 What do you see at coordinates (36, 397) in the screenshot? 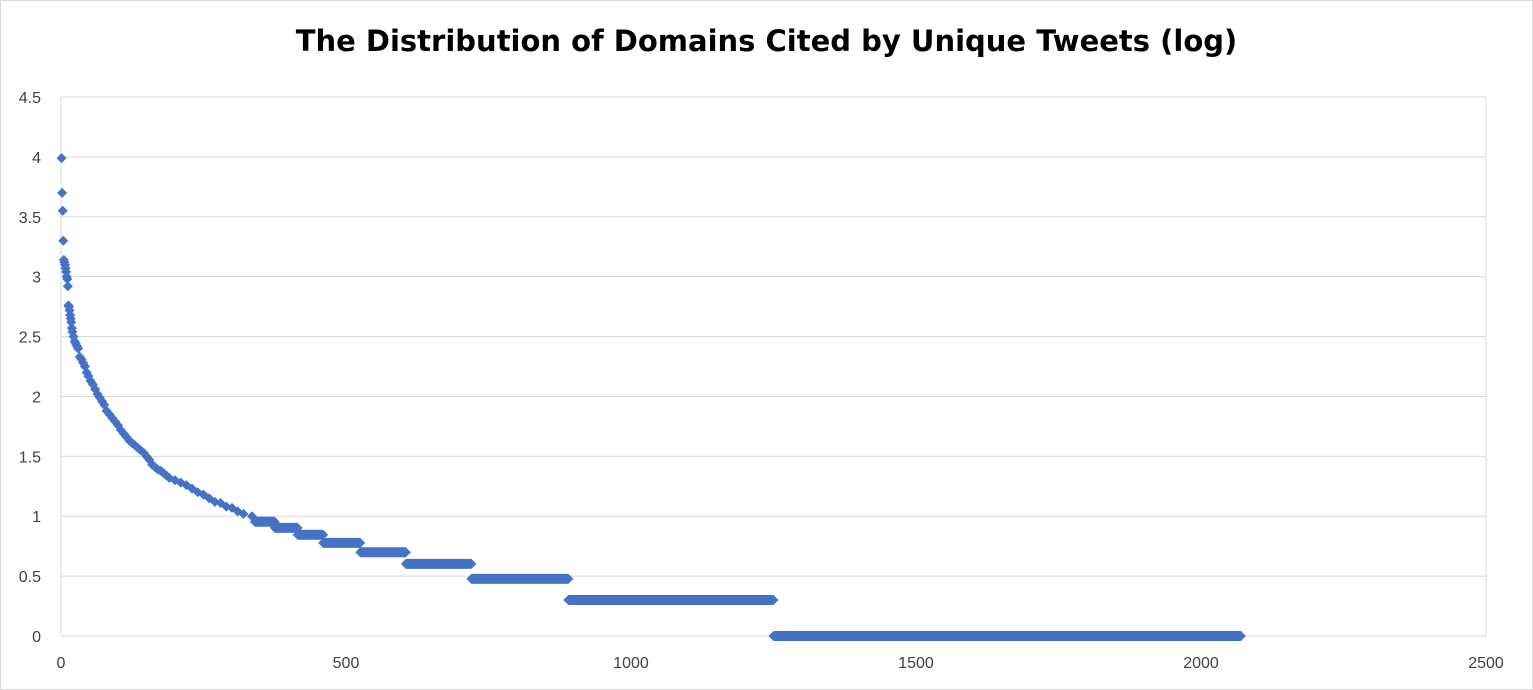
I see `y-tick-label: 2` at bounding box center [36, 397].